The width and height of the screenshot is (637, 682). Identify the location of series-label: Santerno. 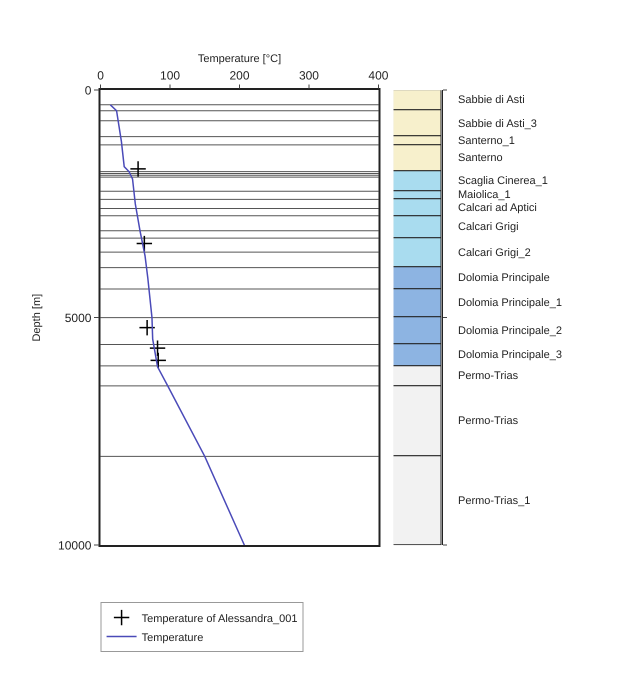
(480, 158).